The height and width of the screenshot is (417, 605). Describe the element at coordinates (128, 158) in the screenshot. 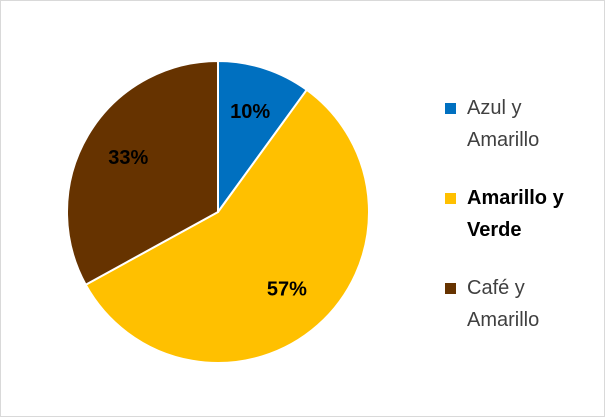

I see `data-label: 33%` at that location.